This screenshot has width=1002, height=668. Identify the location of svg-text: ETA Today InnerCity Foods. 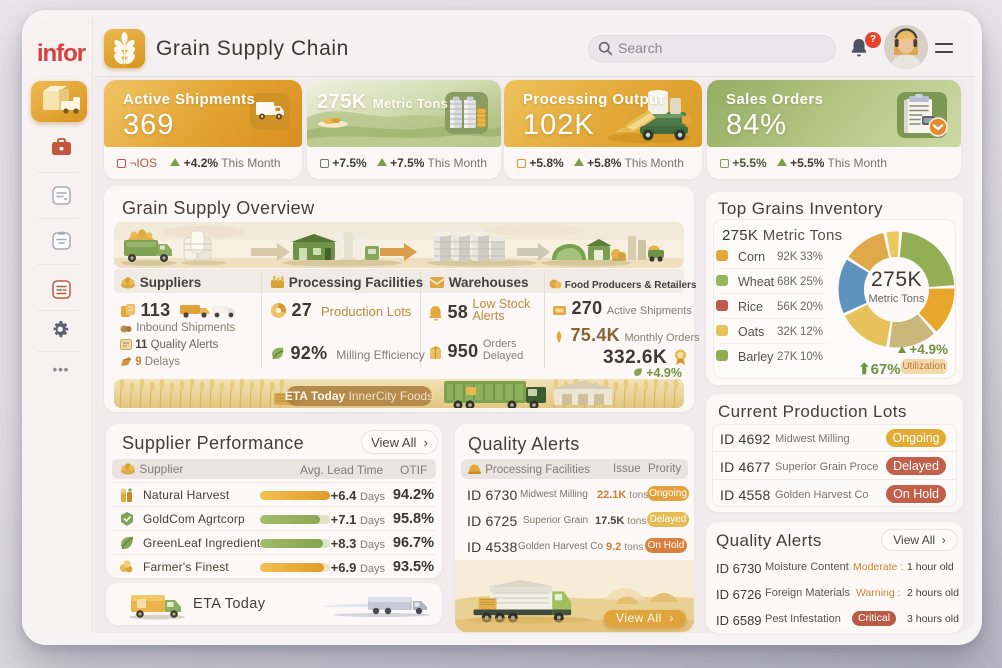
(359, 396).